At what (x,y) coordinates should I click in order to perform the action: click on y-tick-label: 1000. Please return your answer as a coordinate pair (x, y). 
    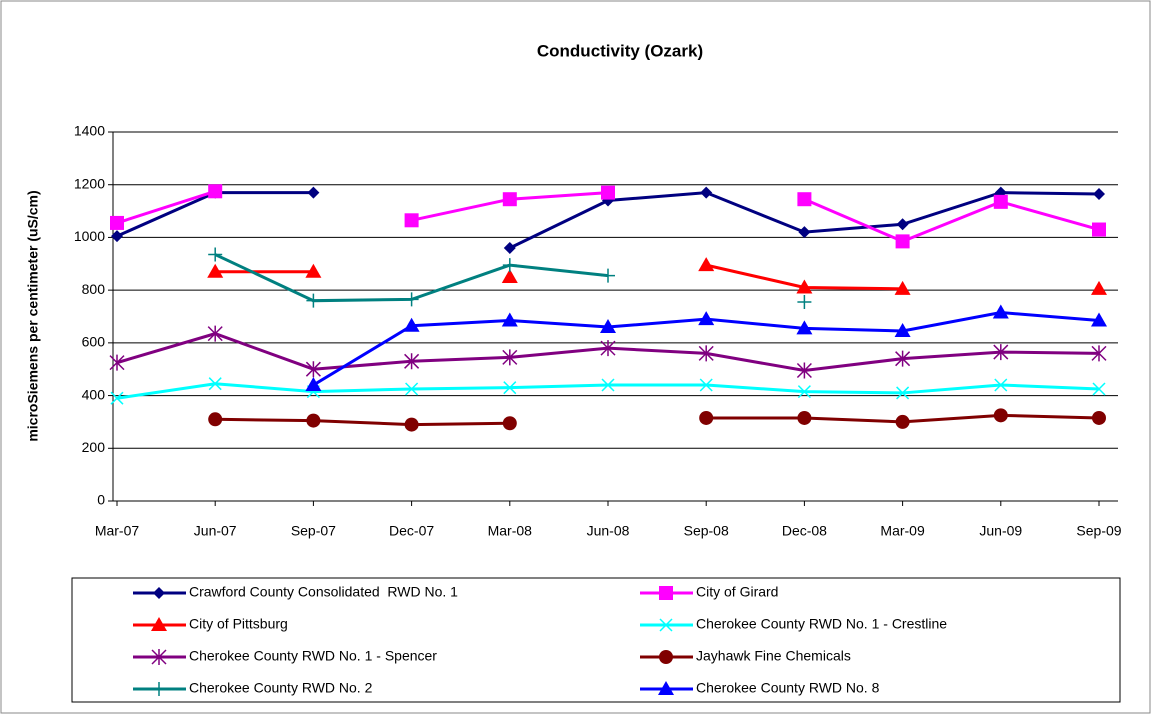
    Looking at the image, I should click on (89, 236).